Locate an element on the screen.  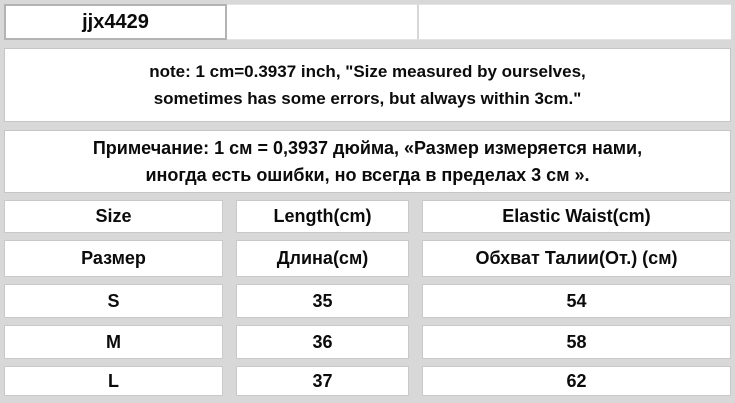
product-code-cell: jjx4429 is located at coordinates (115, 22).